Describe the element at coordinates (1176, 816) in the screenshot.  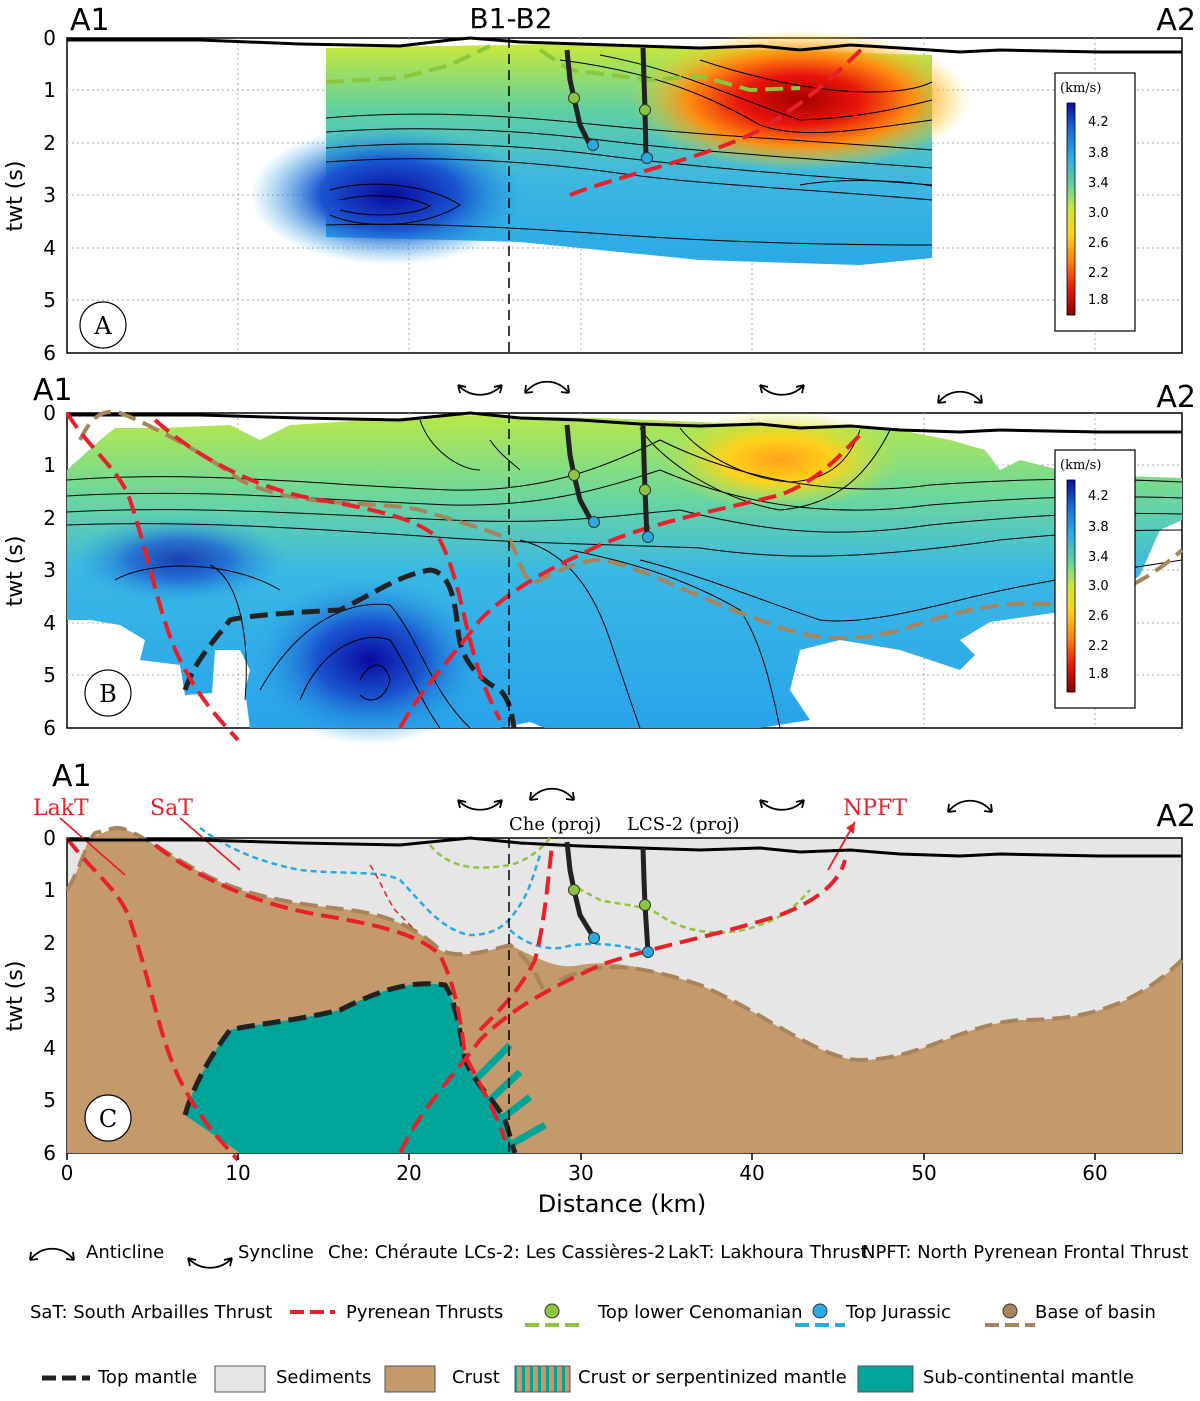
I see `panel-c-end-label: A2` at that location.